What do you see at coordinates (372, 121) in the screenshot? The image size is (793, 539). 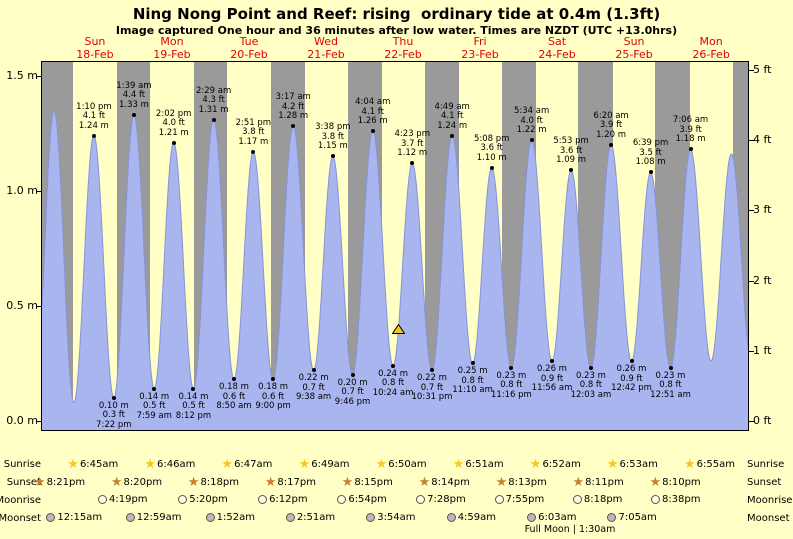 I see `annotation-line: 1.26 m` at bounding box center [372, 121].